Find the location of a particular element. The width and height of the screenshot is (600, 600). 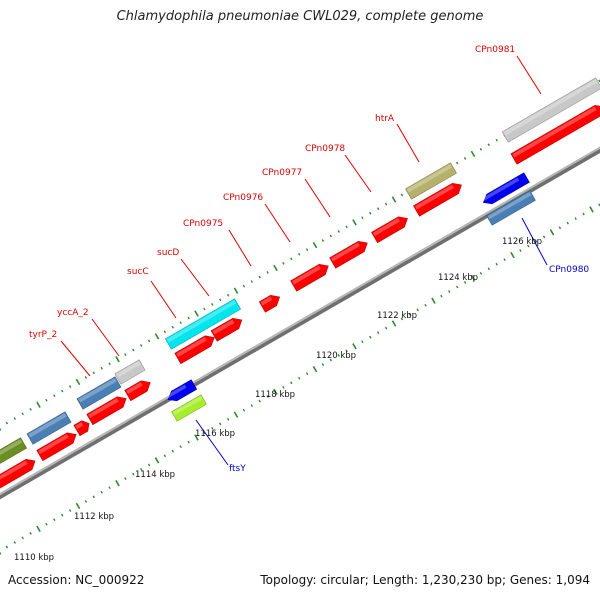

scale-label-1114-kbp: 1114 kbp is located at coordinates (155, 475).